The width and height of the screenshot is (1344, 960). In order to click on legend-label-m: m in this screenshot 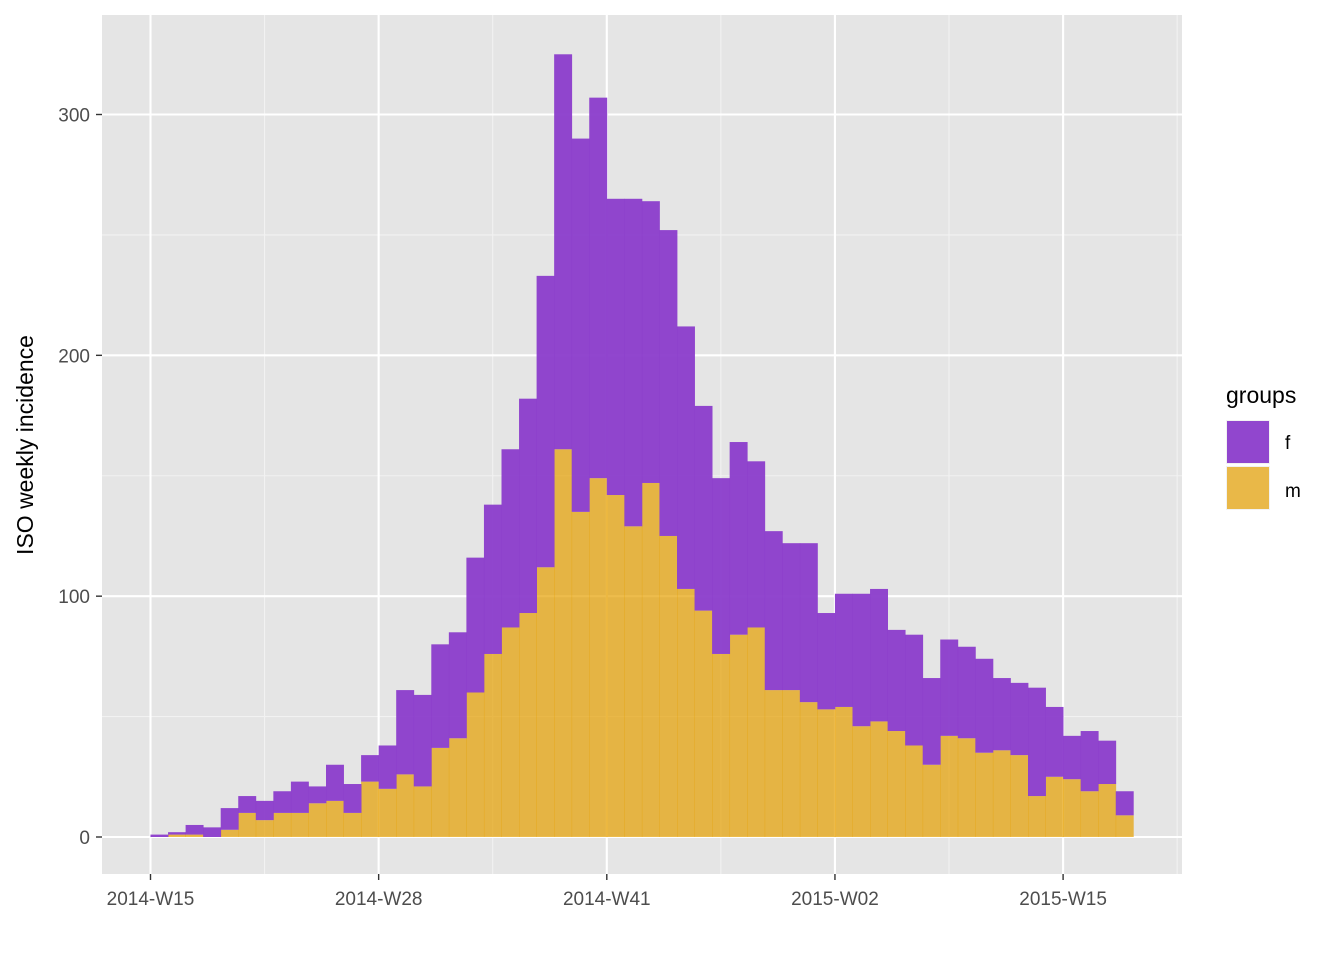, I will do `click(1293, 491)`.